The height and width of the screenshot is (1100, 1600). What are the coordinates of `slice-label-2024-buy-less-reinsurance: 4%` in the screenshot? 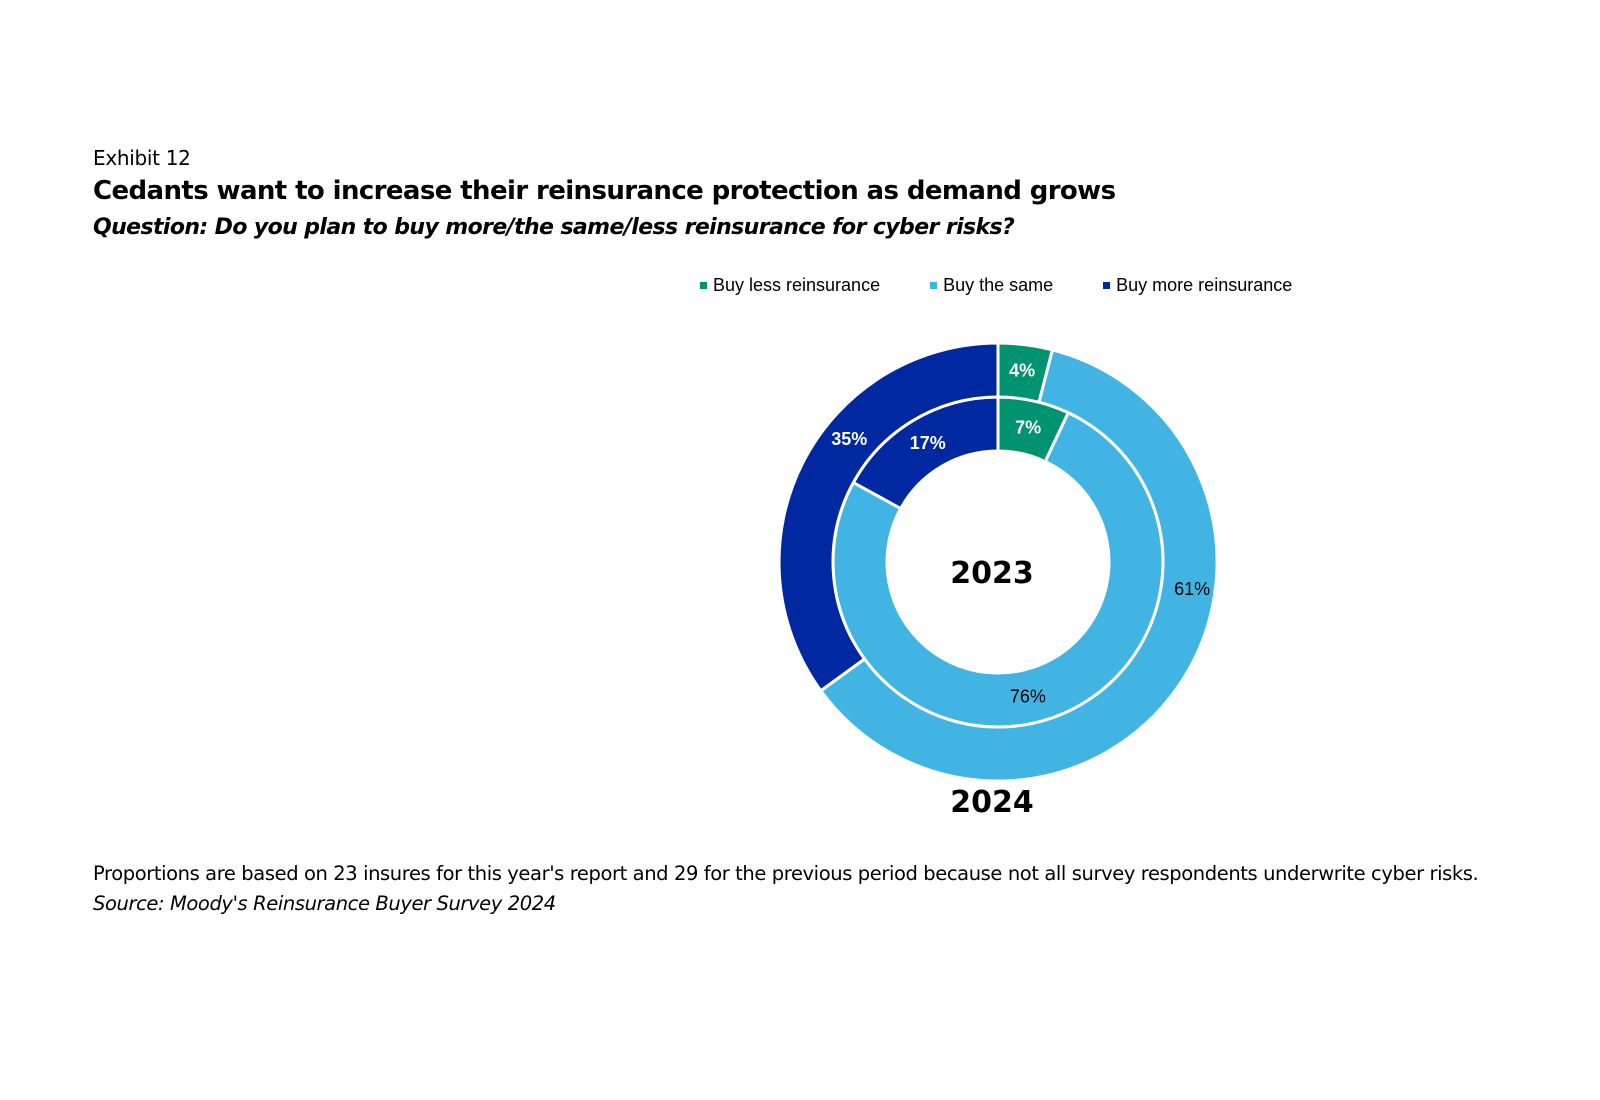 It's located at (1022, 371).